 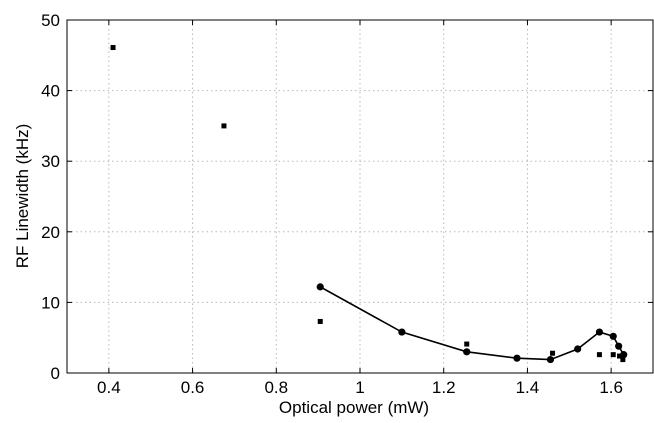 What do you see at coordinates (276, 387) in the screenshot?
I see `x-tick-label: 0.8` at bounding box center [276, 387].